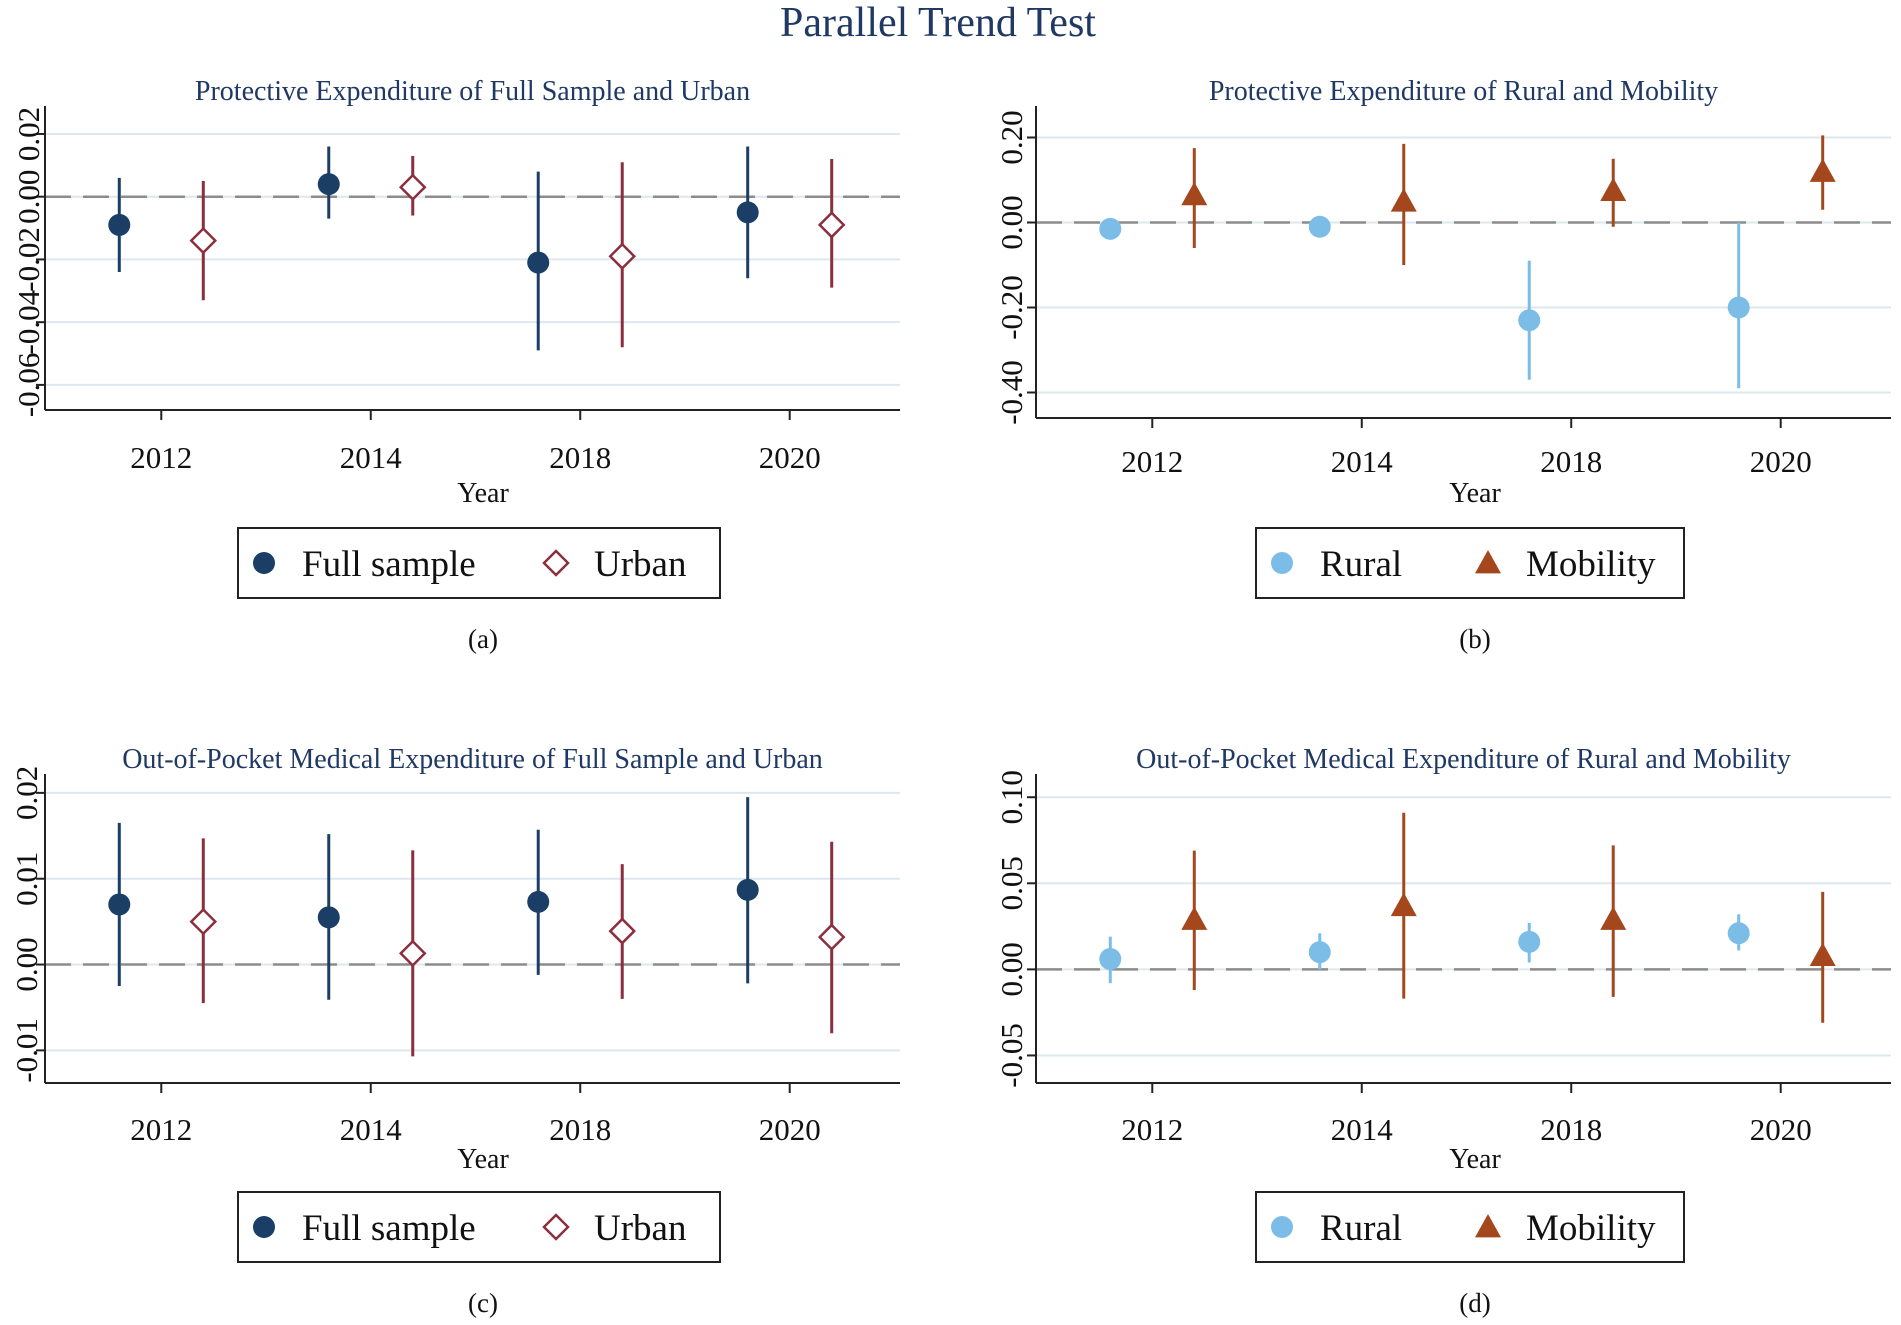  Describe the element at coordinates (1011, 392) in the screenshot. I see `y-tick-label: -0.40` at that location.